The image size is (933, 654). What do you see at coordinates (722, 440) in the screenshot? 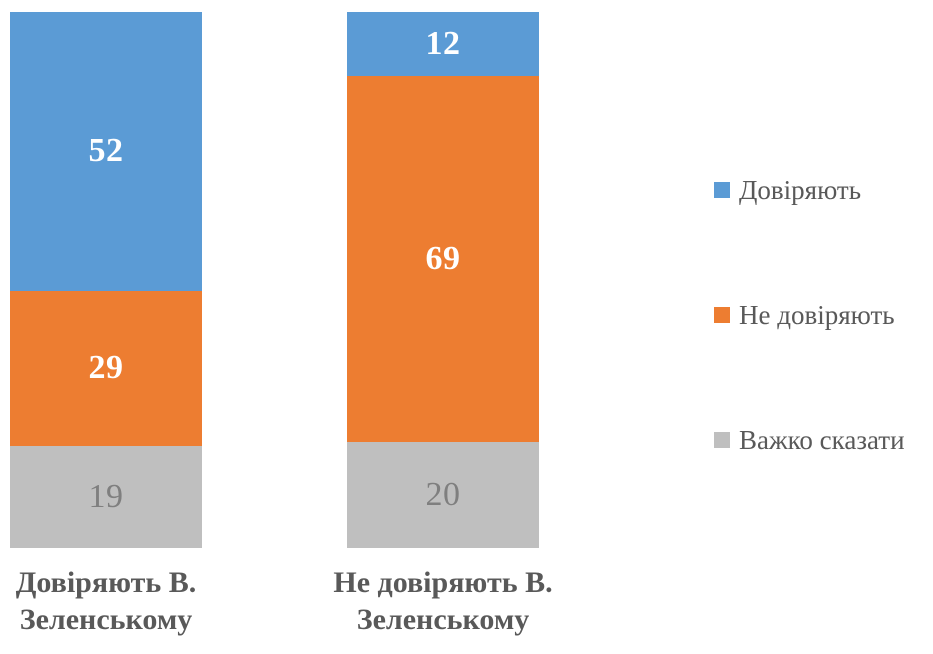
I see `legend-swatch-gray-icon` at bounding box center [722, 440].